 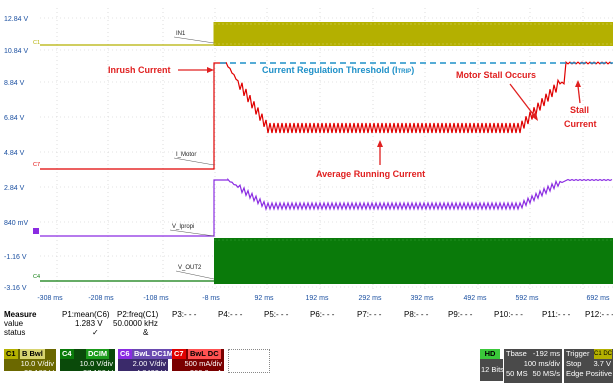 I want to click on c1-offset: -30.180 V, so click(x=37, y=372).